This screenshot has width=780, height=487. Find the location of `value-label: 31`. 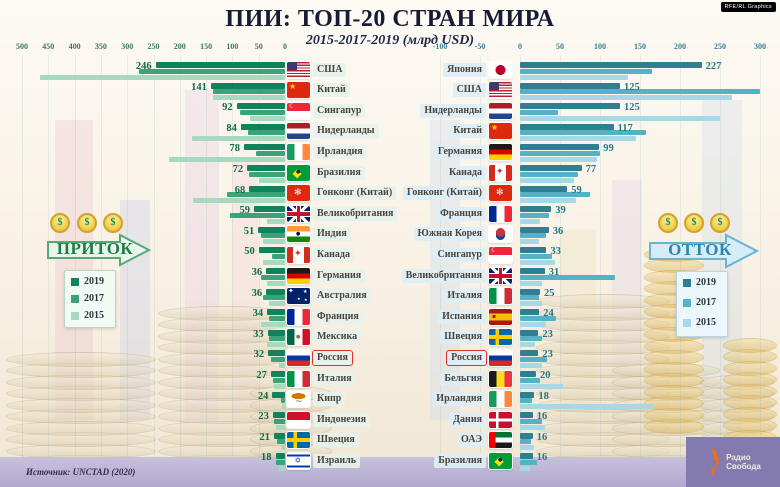

value-label: 31 is located at coordinates (554, 272).